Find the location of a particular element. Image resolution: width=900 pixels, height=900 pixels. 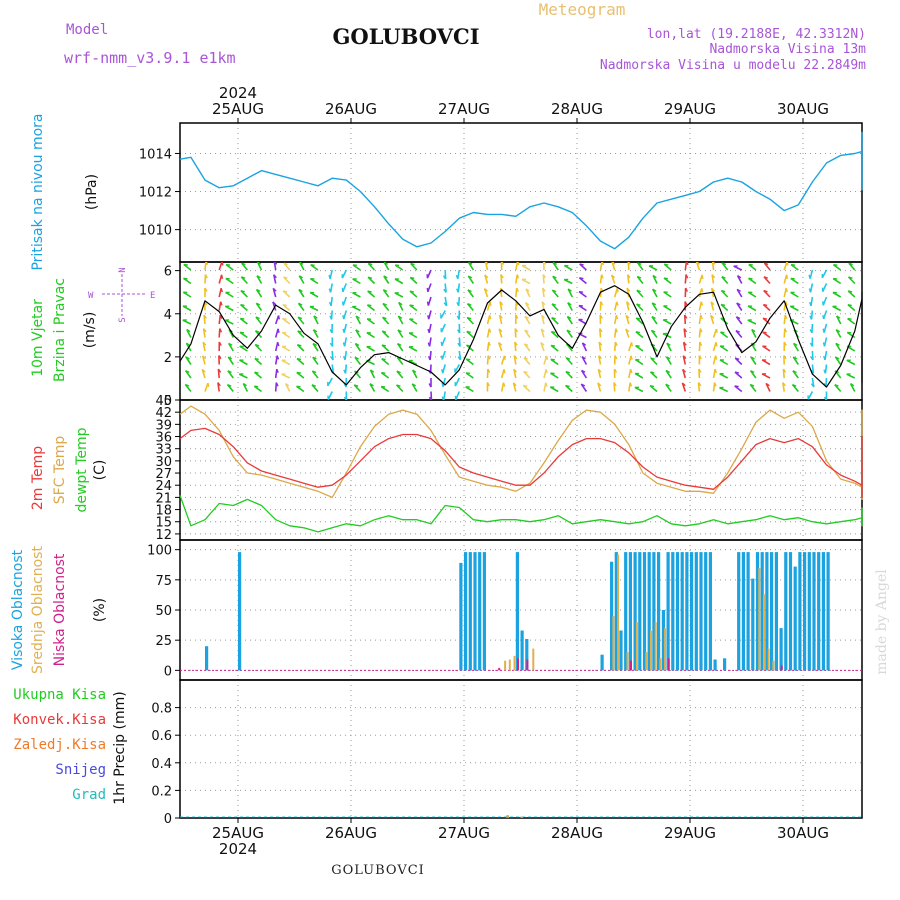

pressure-line is located at coordinates (521, 190).